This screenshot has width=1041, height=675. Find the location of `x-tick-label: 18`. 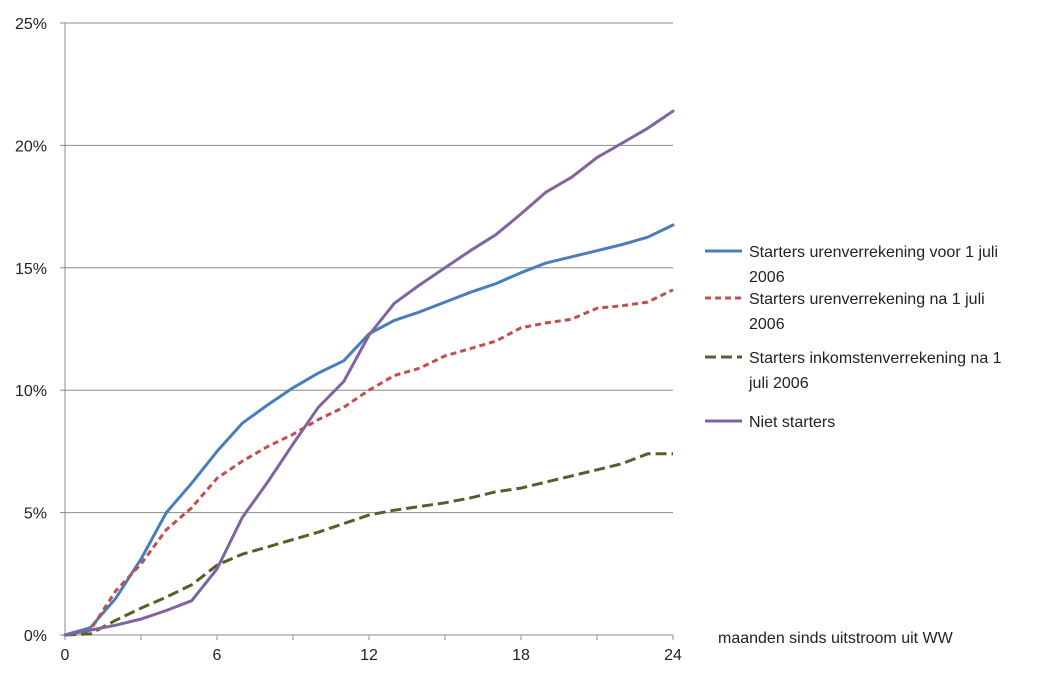

x-tick-label: 18 is located at coordinates (521, 655).